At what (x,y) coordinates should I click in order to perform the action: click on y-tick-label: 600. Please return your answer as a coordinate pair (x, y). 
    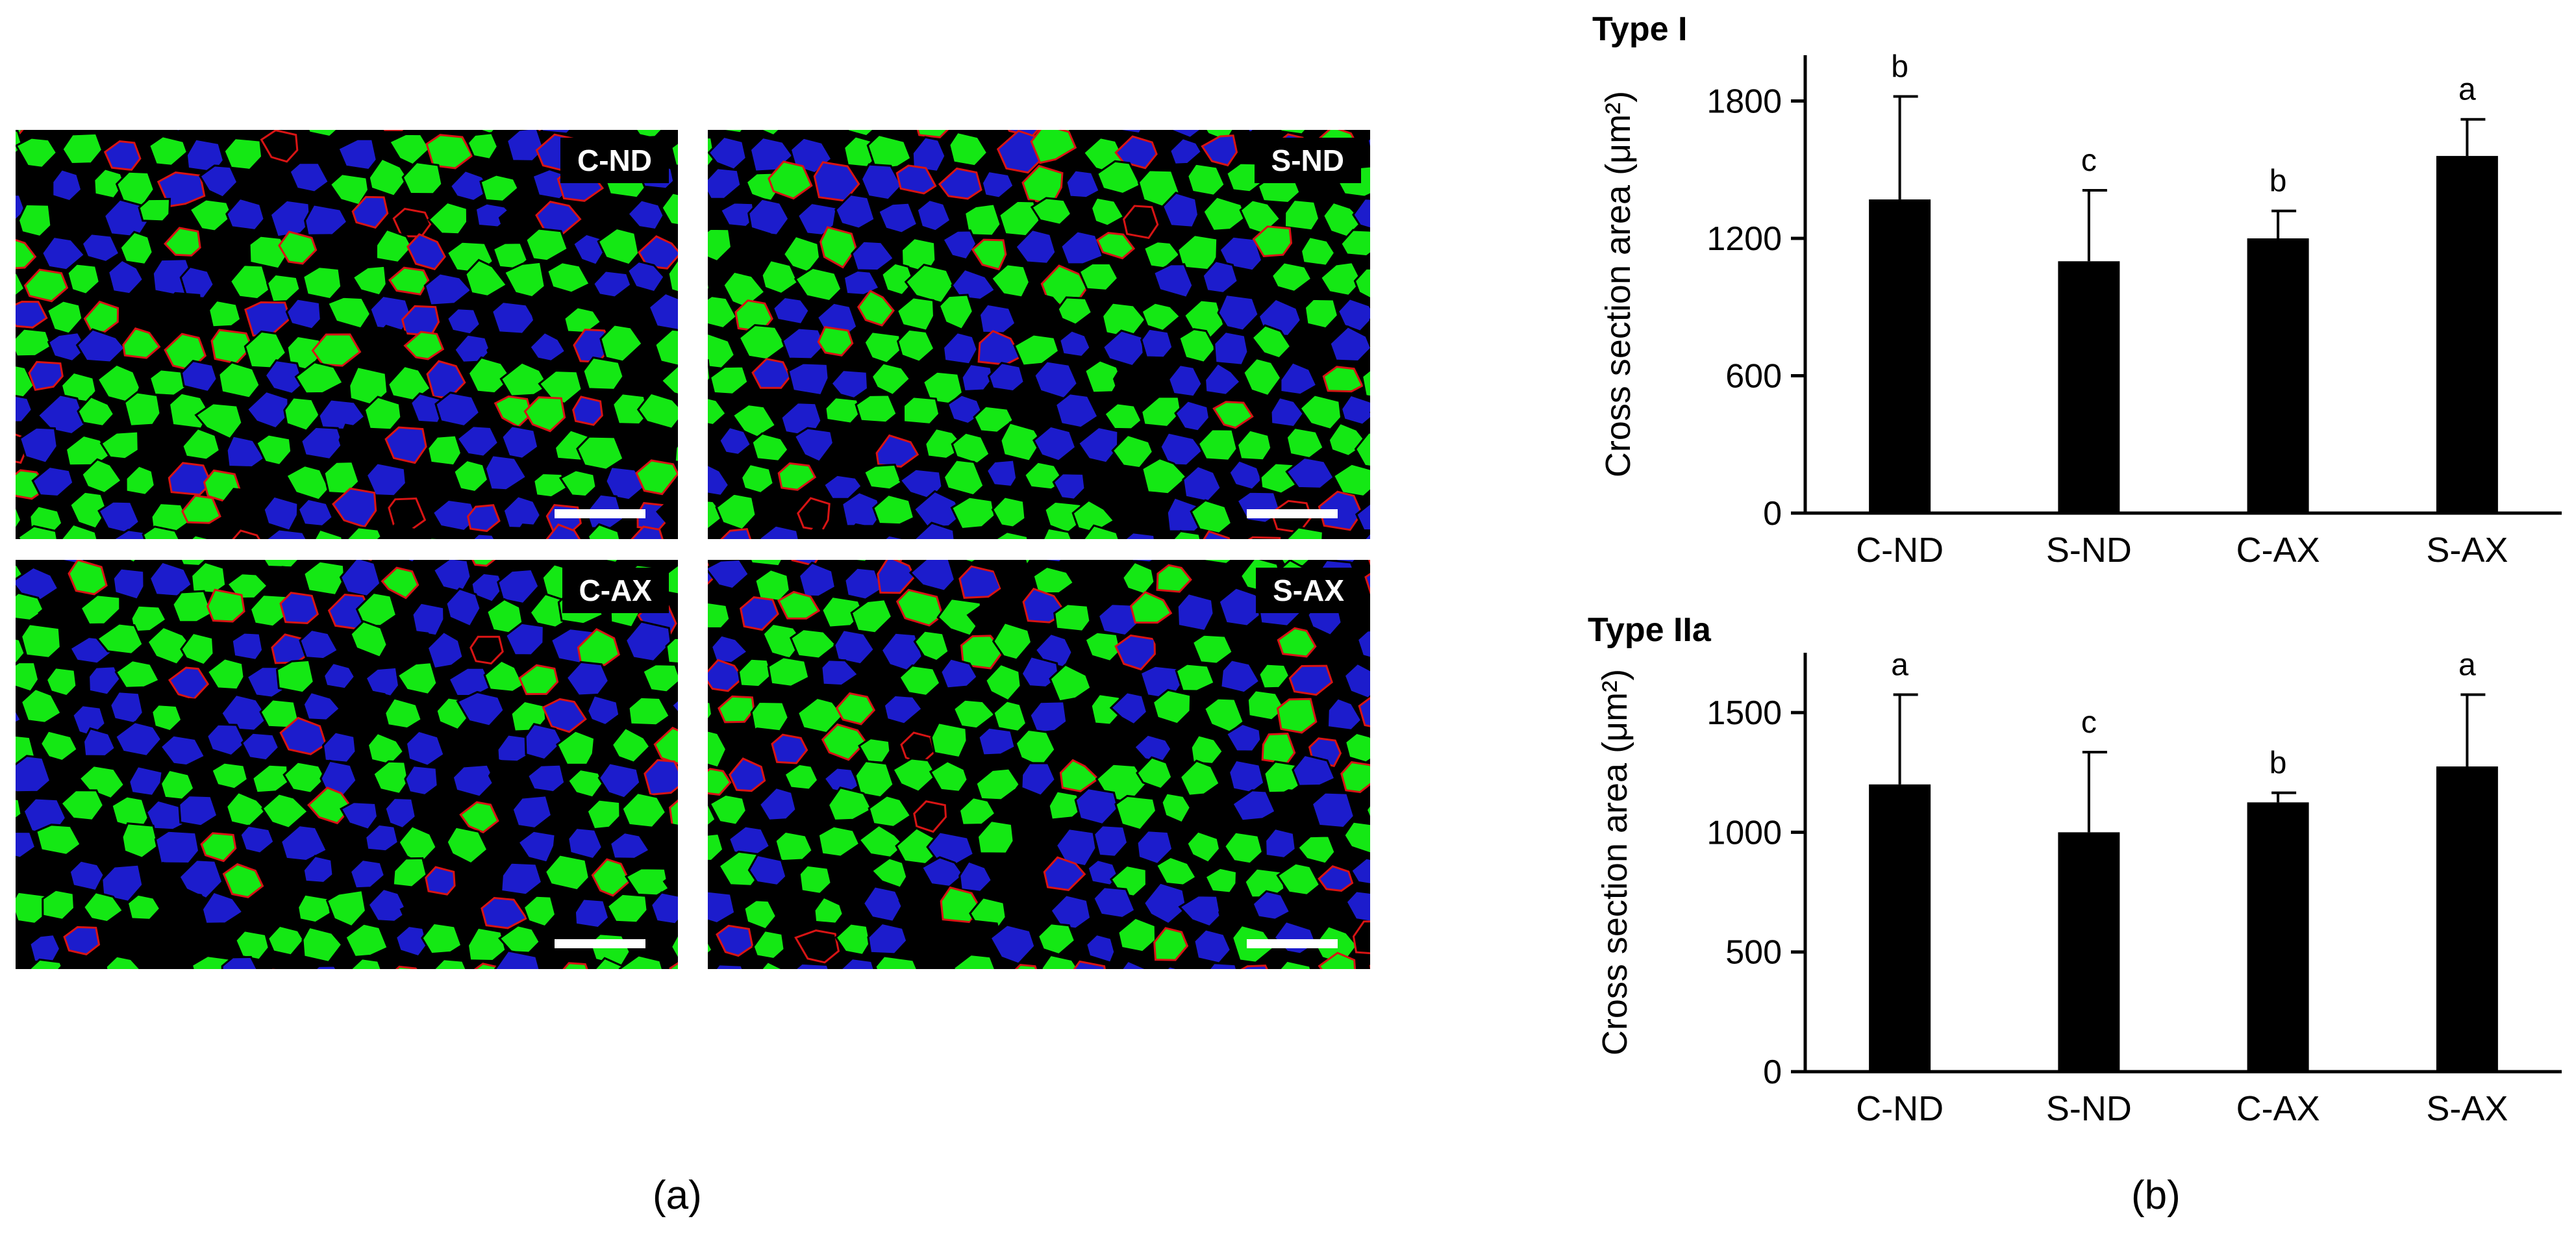
    Looking at the image, I should click on (1753, 377).